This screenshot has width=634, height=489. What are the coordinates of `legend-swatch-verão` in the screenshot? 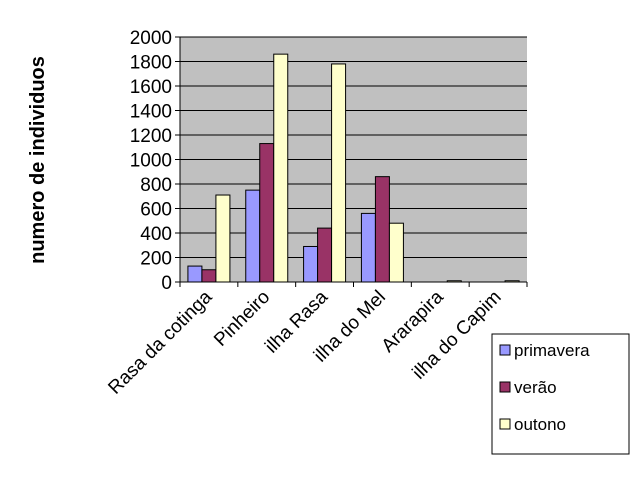 It's located at (505, 387).